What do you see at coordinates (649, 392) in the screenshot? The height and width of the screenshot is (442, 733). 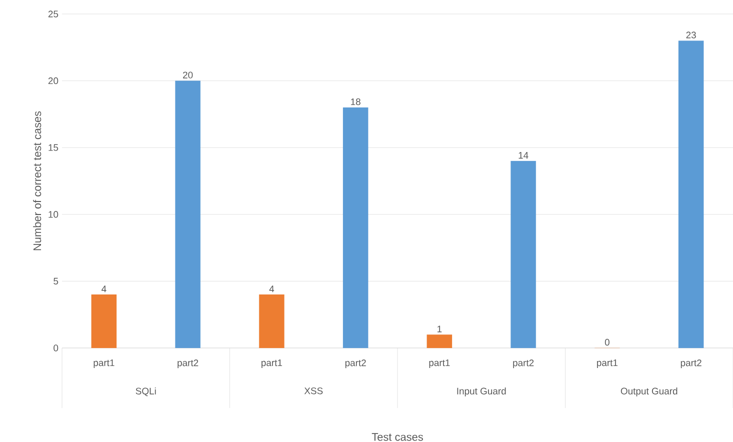 I see `x-tick-label: Output Guard` at bounding box center [649, 392].